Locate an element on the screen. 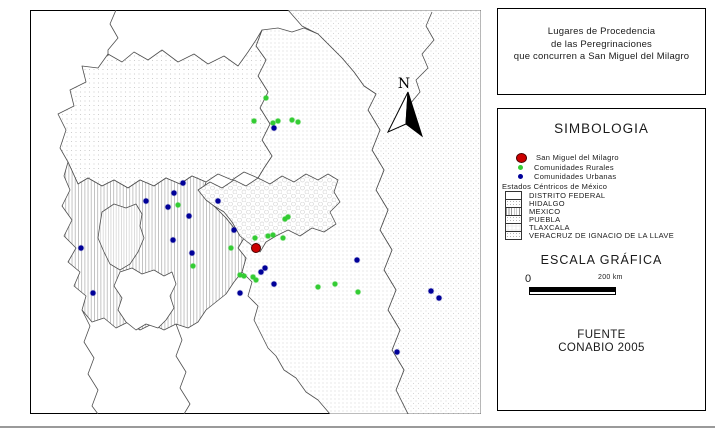  san-miguel-del-milagro-marker is located at coordinates (256, 248).